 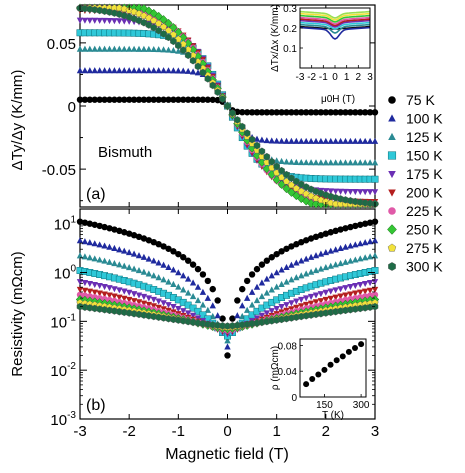 I want to click on legend-marker, so click(x=392, y=266).